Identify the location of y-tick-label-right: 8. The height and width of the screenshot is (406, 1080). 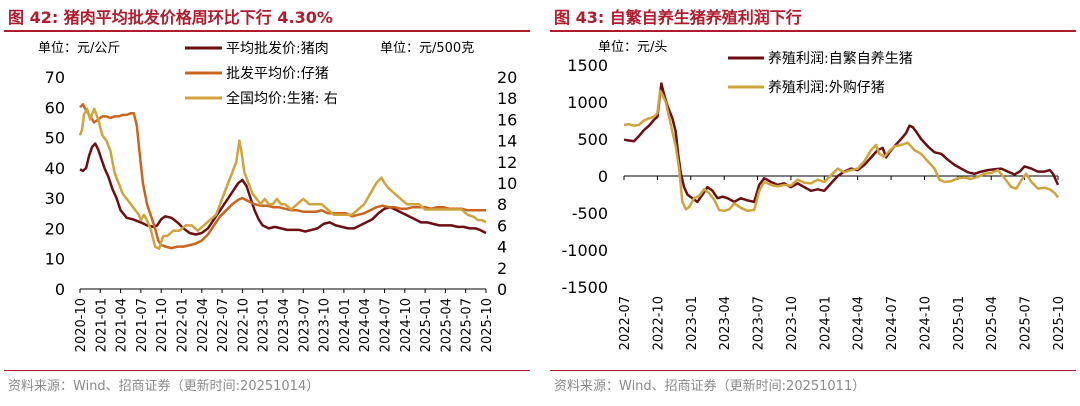
(502, 204).